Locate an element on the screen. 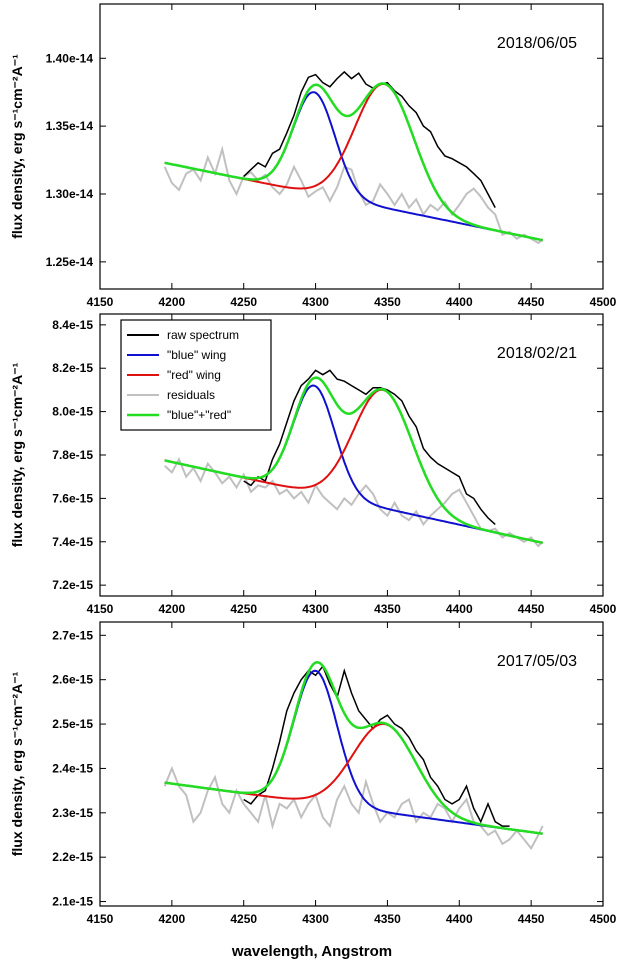 This screenshot has width=624, height=969. y-tick-label: 8.4e-15 is located at coordinates (72, 325).